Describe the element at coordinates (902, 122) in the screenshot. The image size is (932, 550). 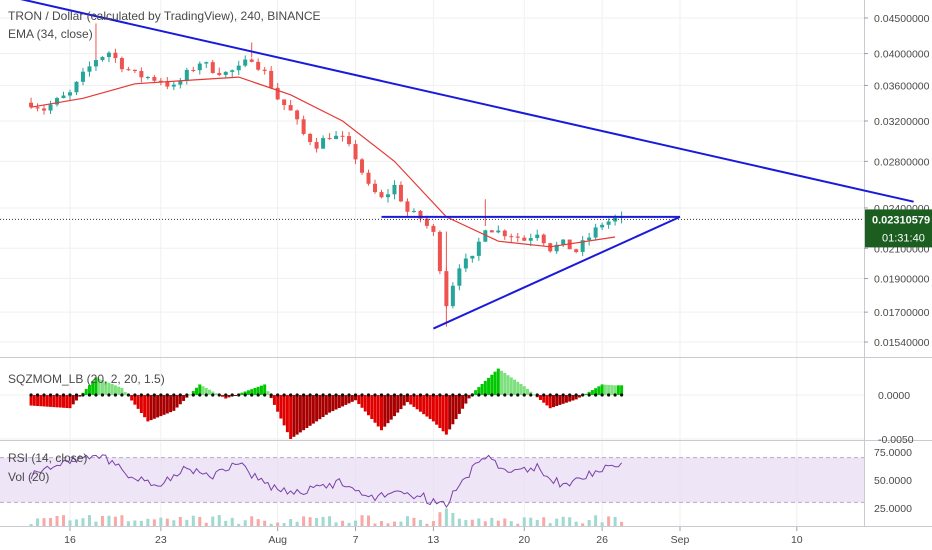
I see `price-tick-label: 0.03200000` at that location.